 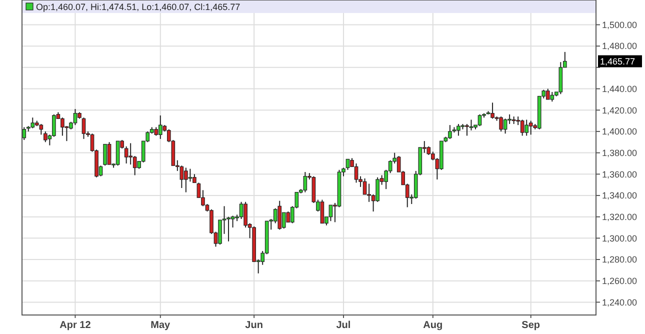 I want to click on x-tick-label: Apr 12, so click(x=76, y=325).